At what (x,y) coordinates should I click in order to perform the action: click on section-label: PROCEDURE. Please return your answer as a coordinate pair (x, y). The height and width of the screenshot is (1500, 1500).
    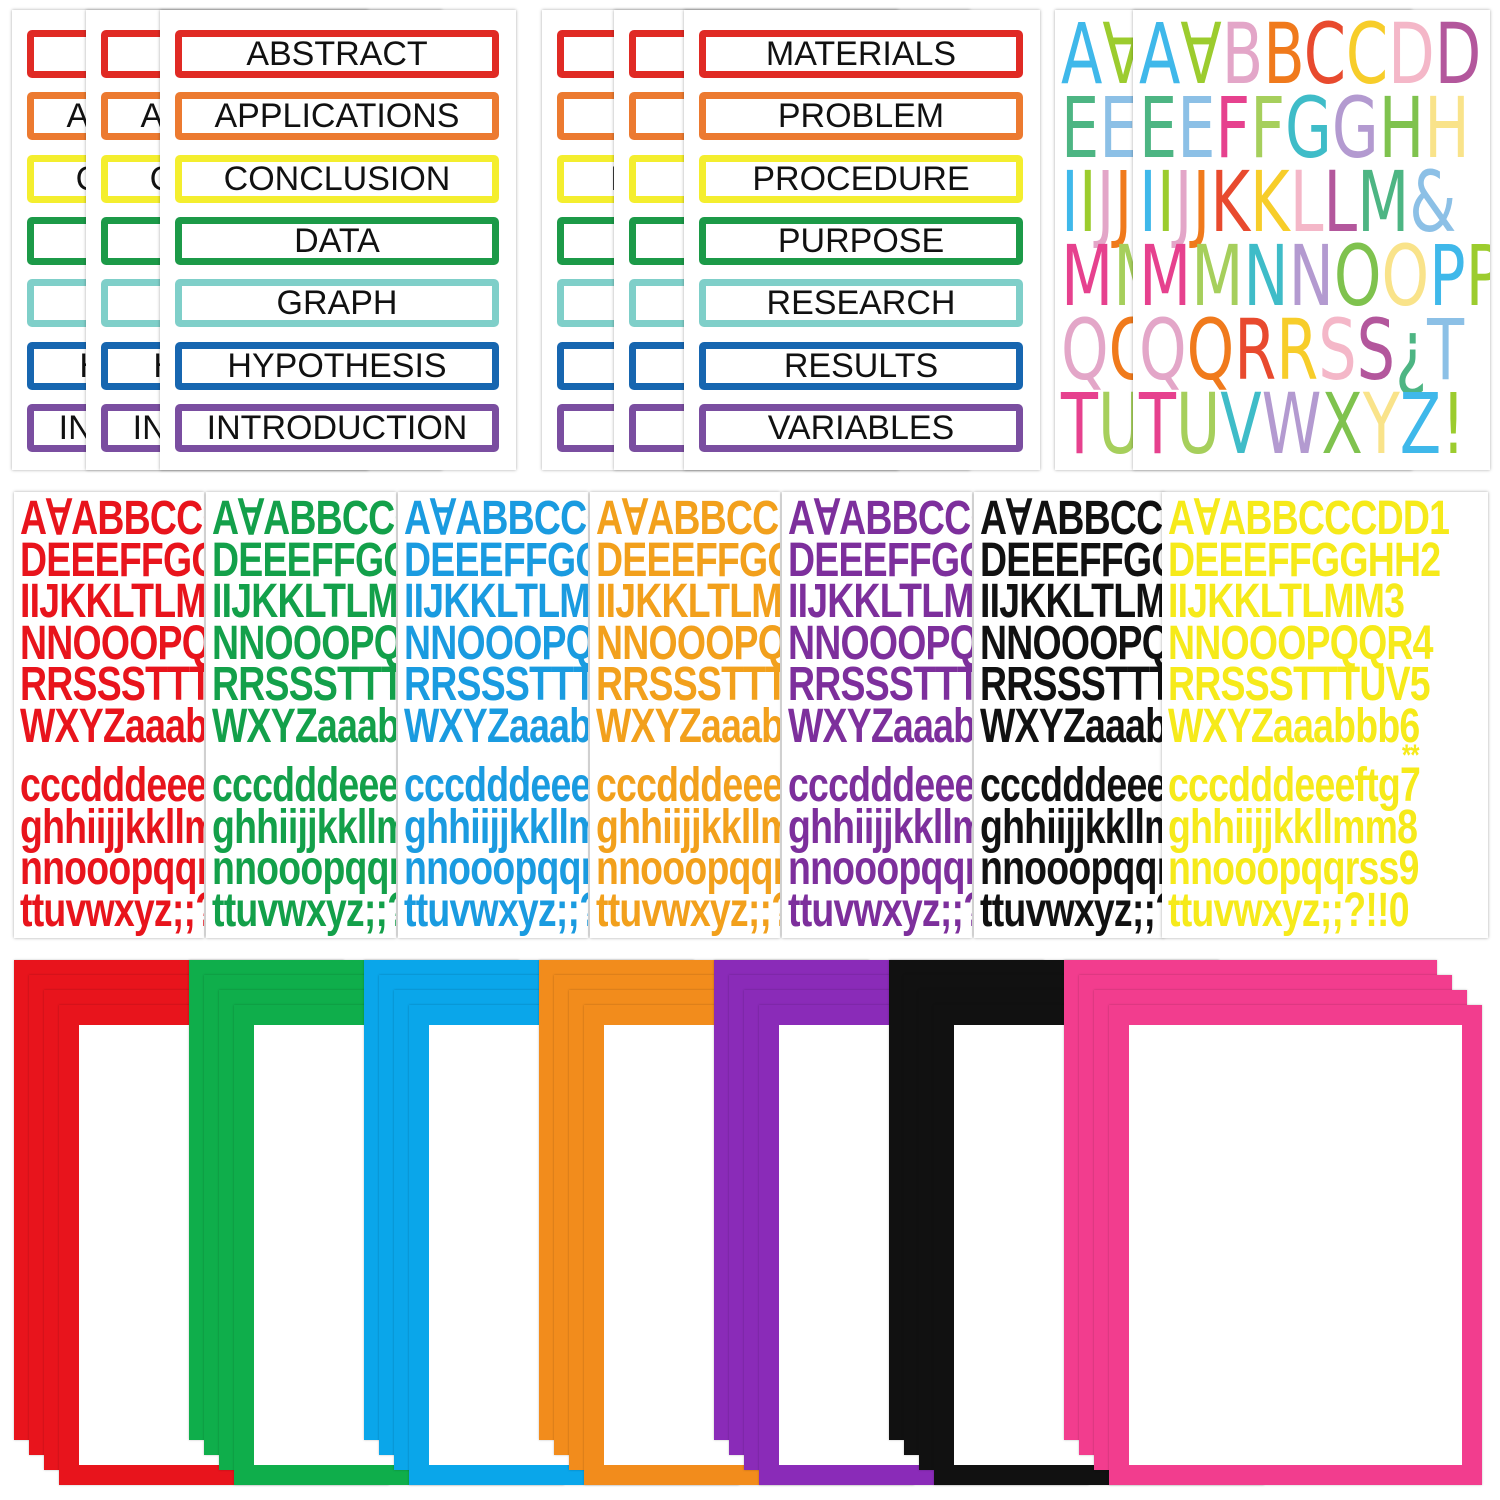
    Looking at the image, I should click on (861, 178).